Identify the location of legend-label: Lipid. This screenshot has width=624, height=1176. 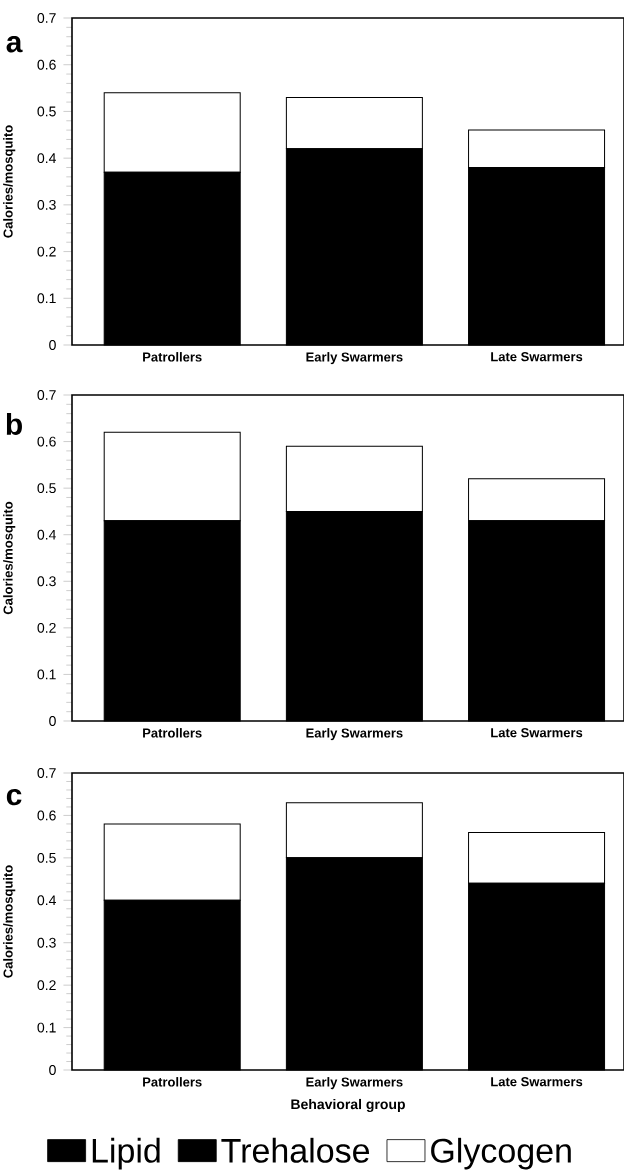
(126, 1153).